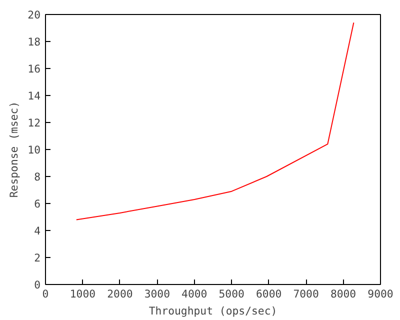 This screenshot has height=320, width=400. I want to click on y-tick-label: 4, so click(37, 231).